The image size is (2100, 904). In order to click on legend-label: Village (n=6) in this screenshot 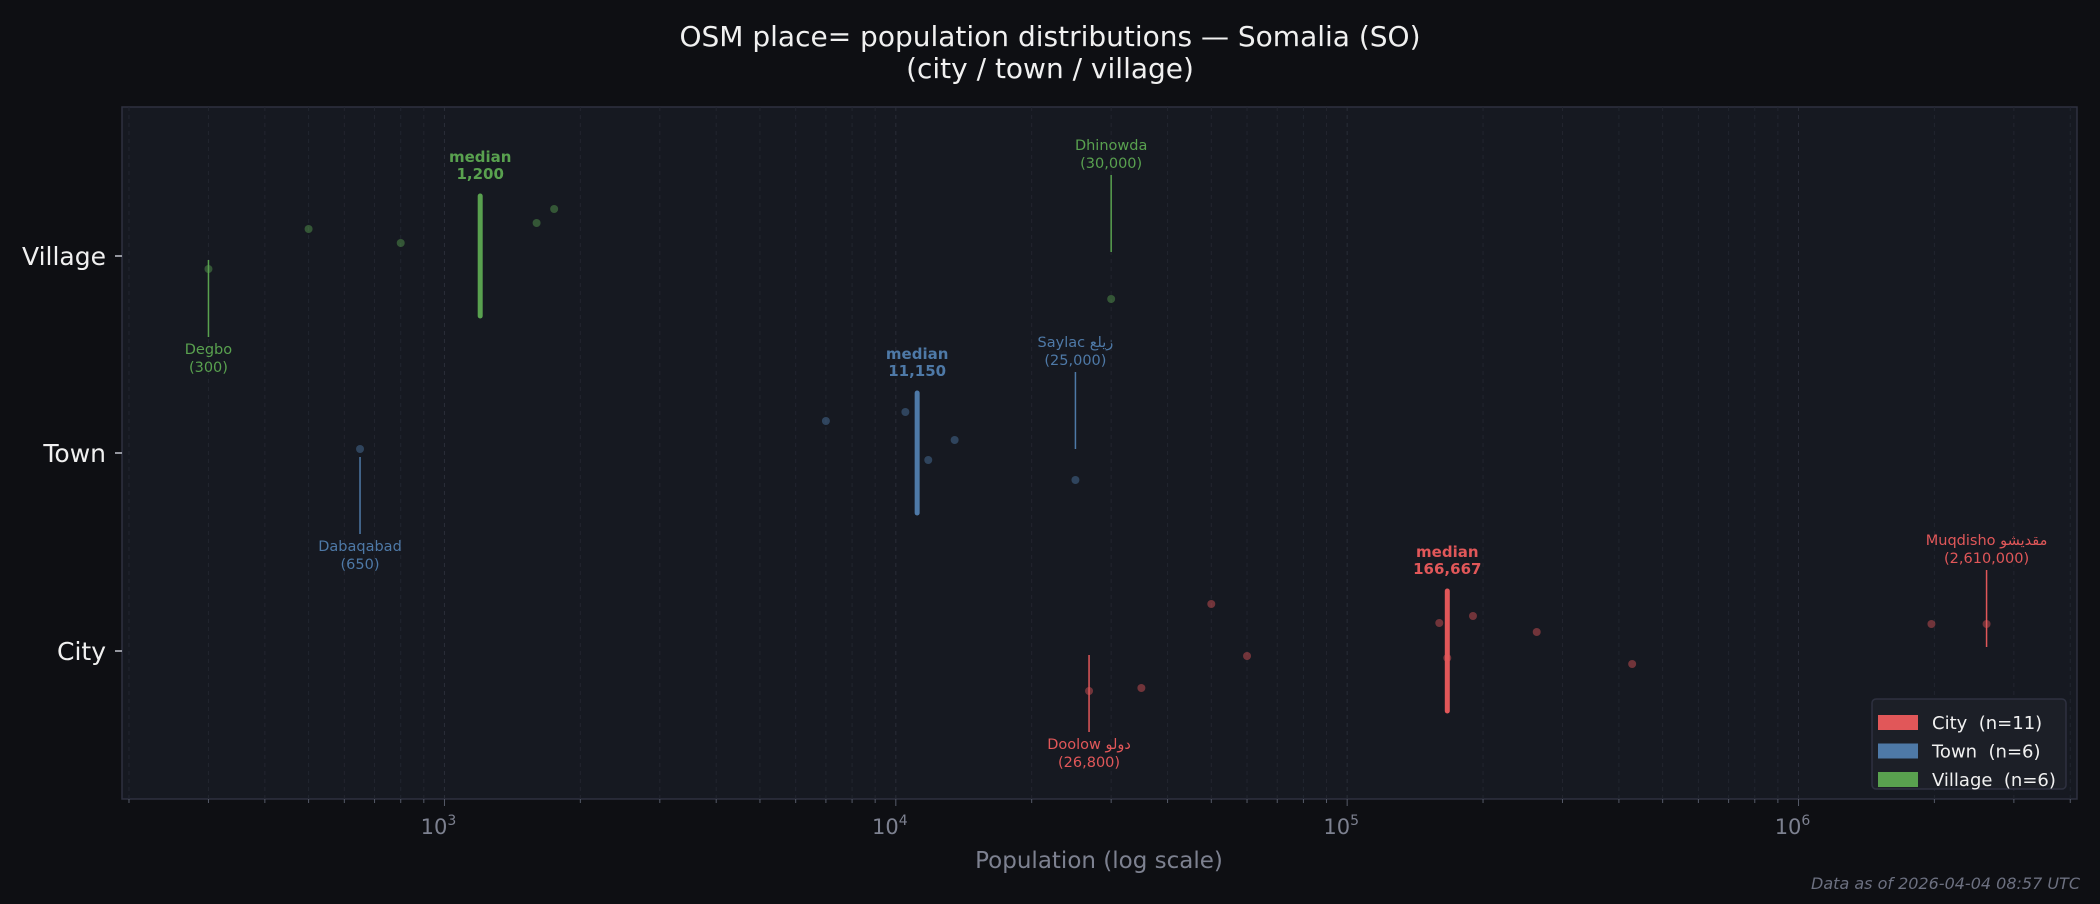, I will do `click(1994, 780)`.